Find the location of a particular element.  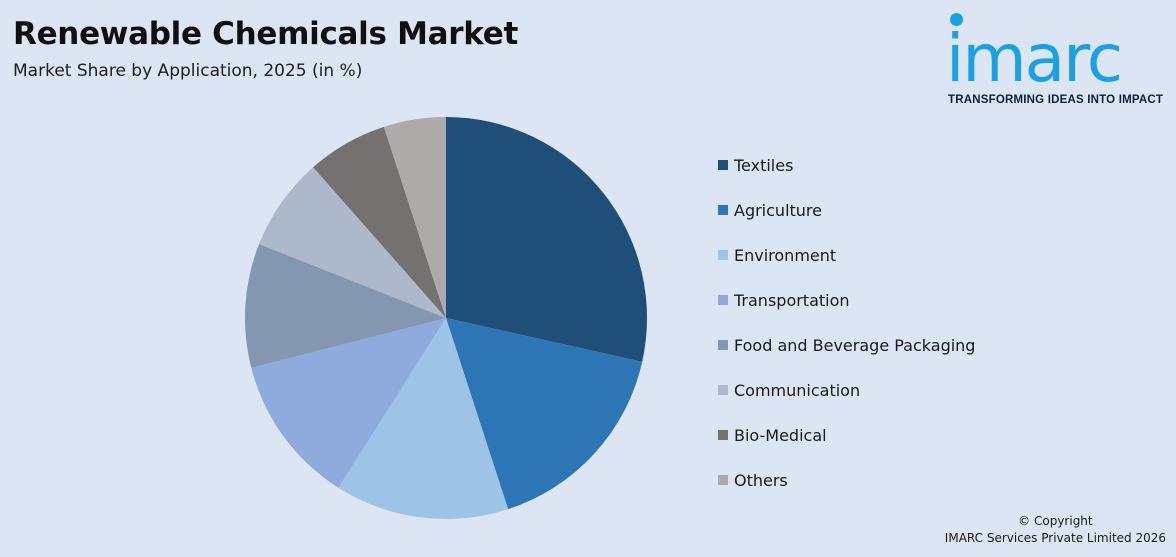

legend-item: Textiles is located at coordinates (755, 165).